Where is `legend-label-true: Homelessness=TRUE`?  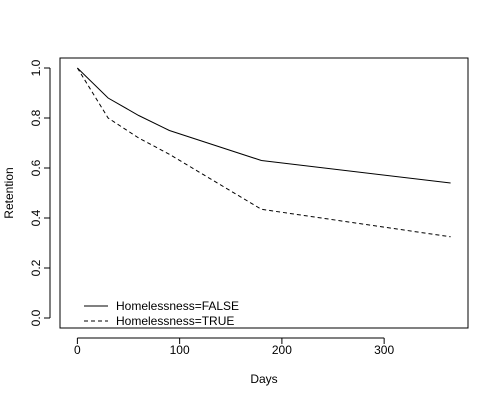
legend-label-true: Homelessness=TRUE is located at coordinates (175, 321).